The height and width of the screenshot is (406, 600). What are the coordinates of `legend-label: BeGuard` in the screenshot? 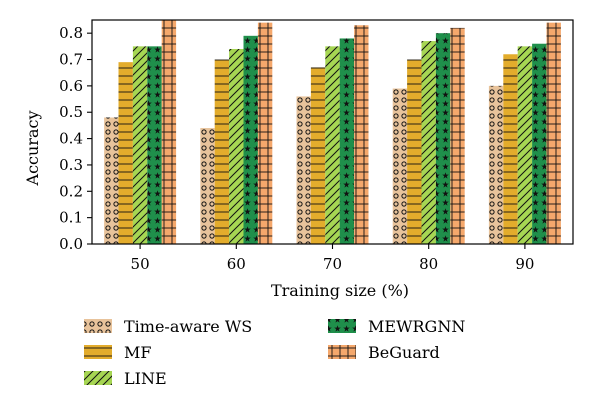 It's located at (404, 352).